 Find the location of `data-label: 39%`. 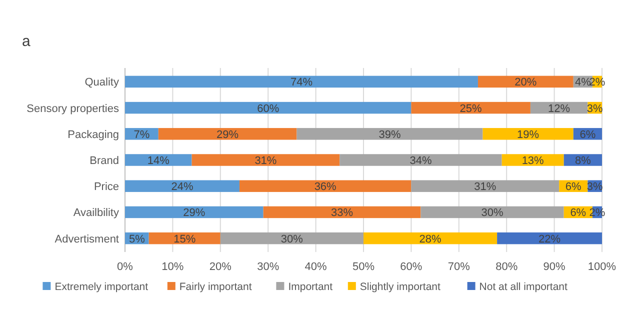

data-label: 39% is located at coordinates (389, 134).